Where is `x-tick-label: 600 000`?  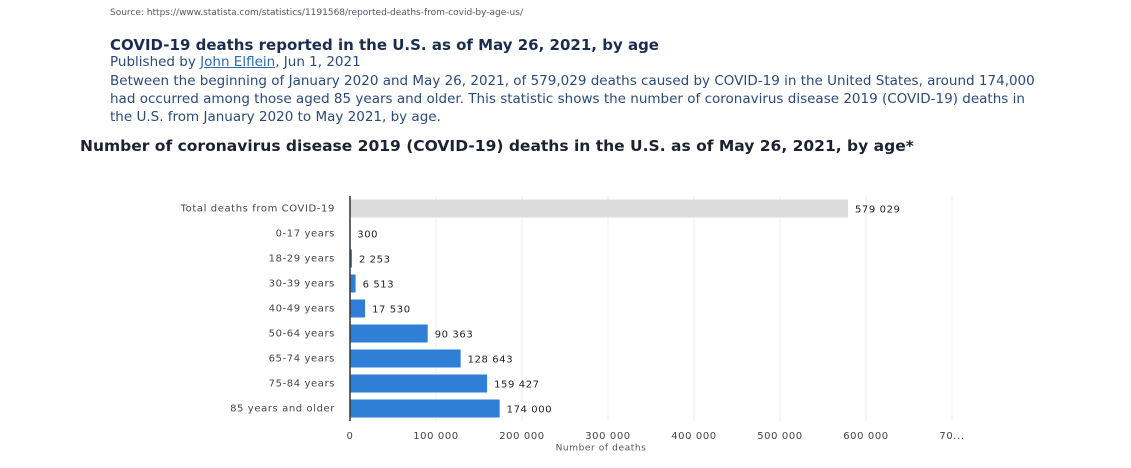
x-tick-label: 600 000 is located at coordinates (866, 436).